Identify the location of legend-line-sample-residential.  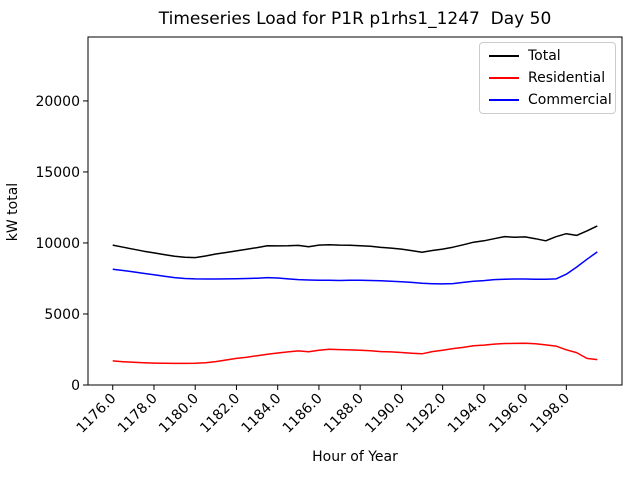
(504, 78).